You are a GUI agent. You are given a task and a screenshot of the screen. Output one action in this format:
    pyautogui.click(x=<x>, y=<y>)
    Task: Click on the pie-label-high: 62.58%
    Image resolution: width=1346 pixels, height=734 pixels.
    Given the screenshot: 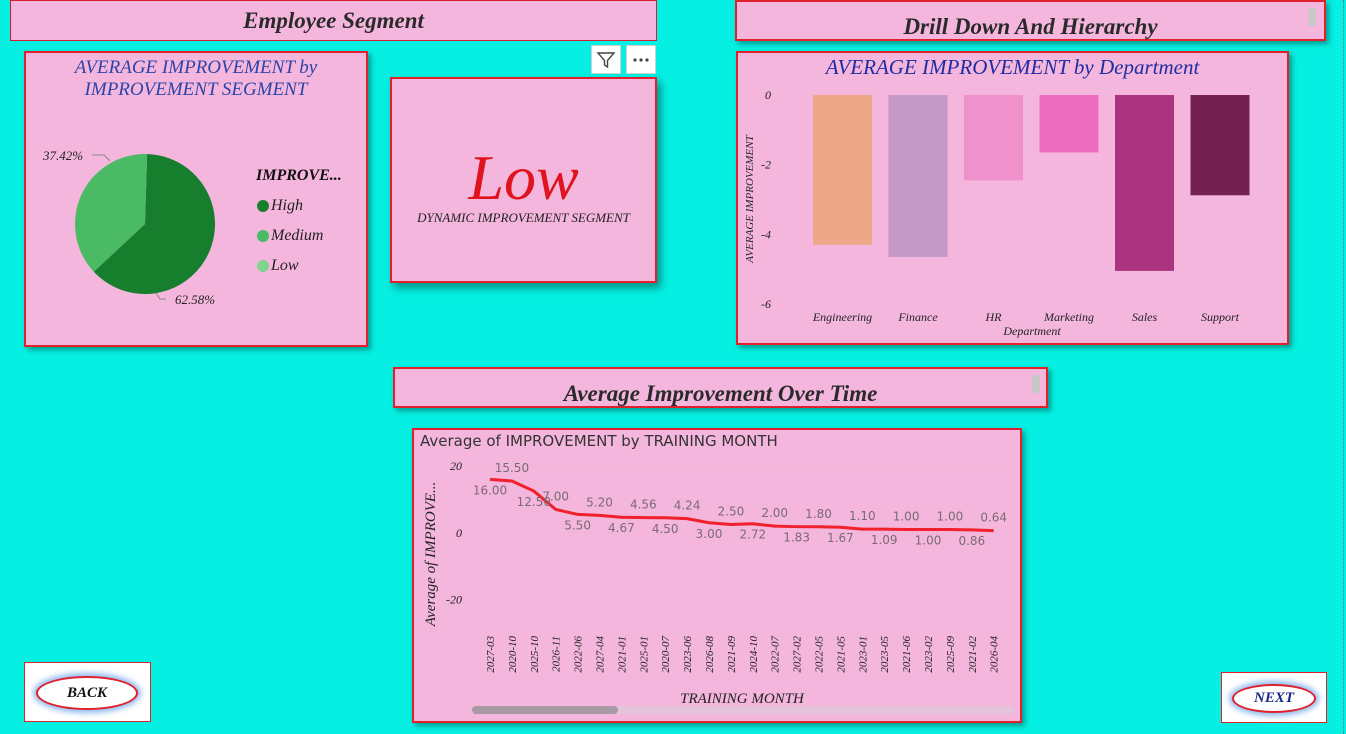 What is the action you would take?
    pyautogui.click(x=195, y=299)
    